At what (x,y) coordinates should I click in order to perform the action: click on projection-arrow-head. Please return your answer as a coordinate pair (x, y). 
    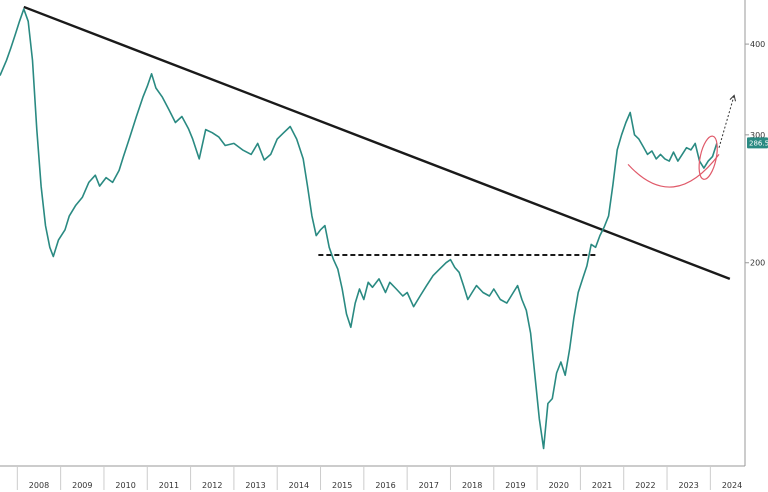
    Looking at the image, I should click on (732, 98).